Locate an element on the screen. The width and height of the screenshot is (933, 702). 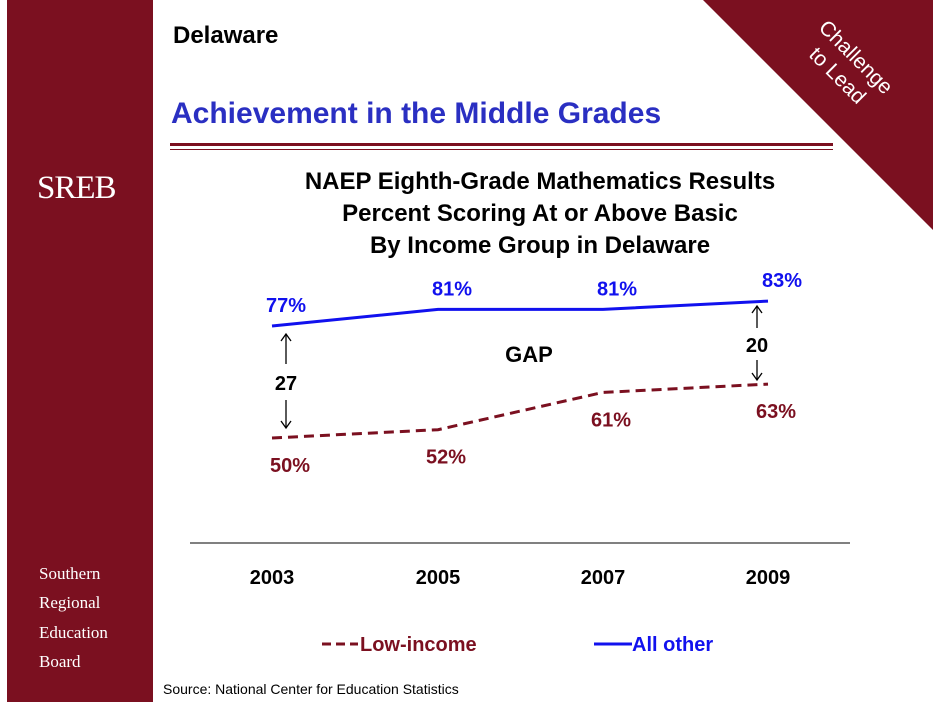
org-name-line: Education is located at coordinates (73, 632).